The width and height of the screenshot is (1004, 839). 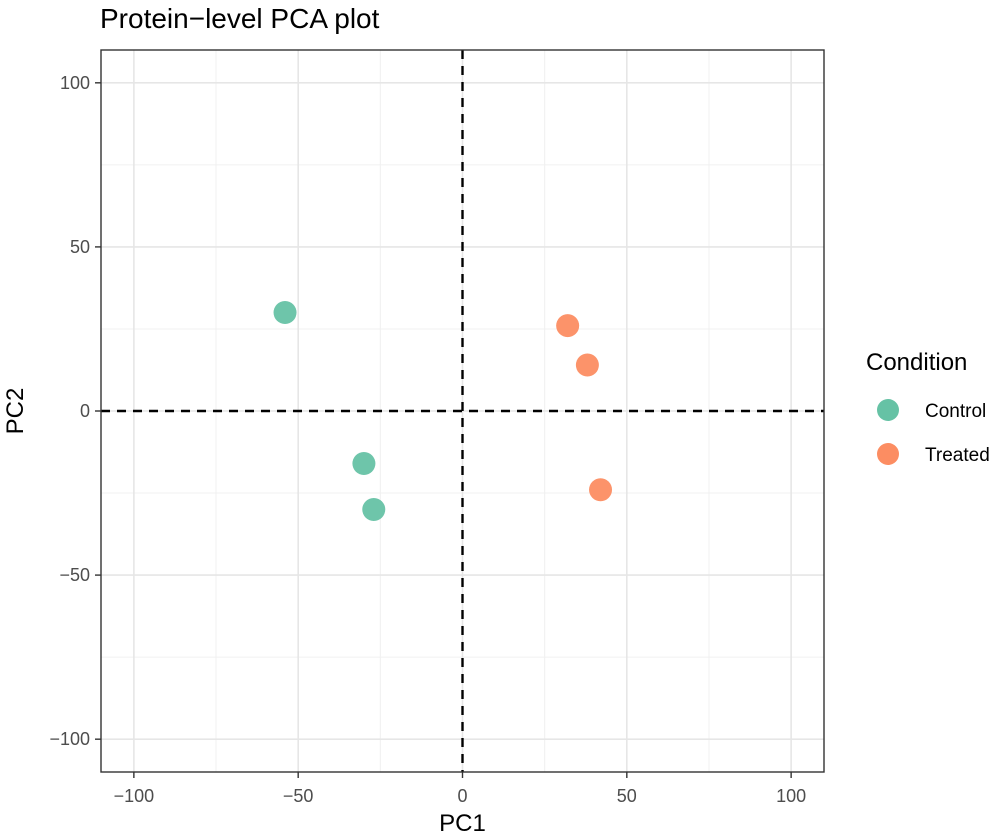 I want to click on x-tick-label: 100, so click(x=791, y=796).